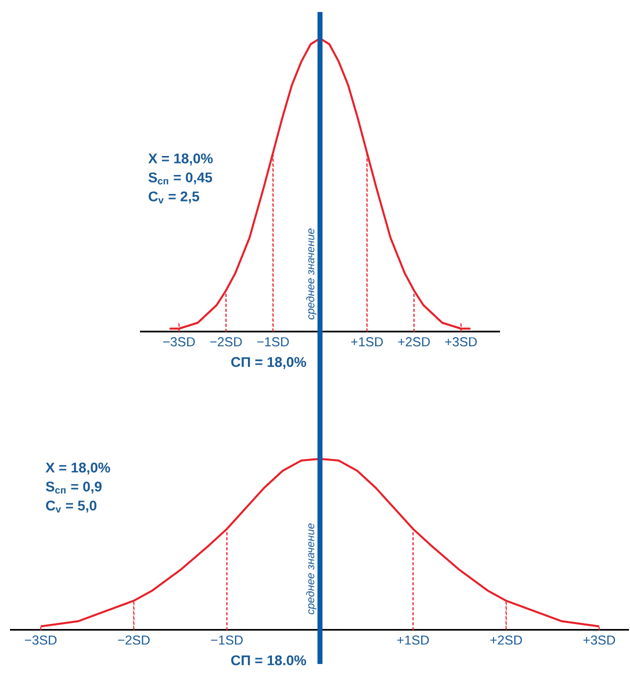  I want to click on annotation: S$_{сп}$ = 0,9, so click(74, 488).